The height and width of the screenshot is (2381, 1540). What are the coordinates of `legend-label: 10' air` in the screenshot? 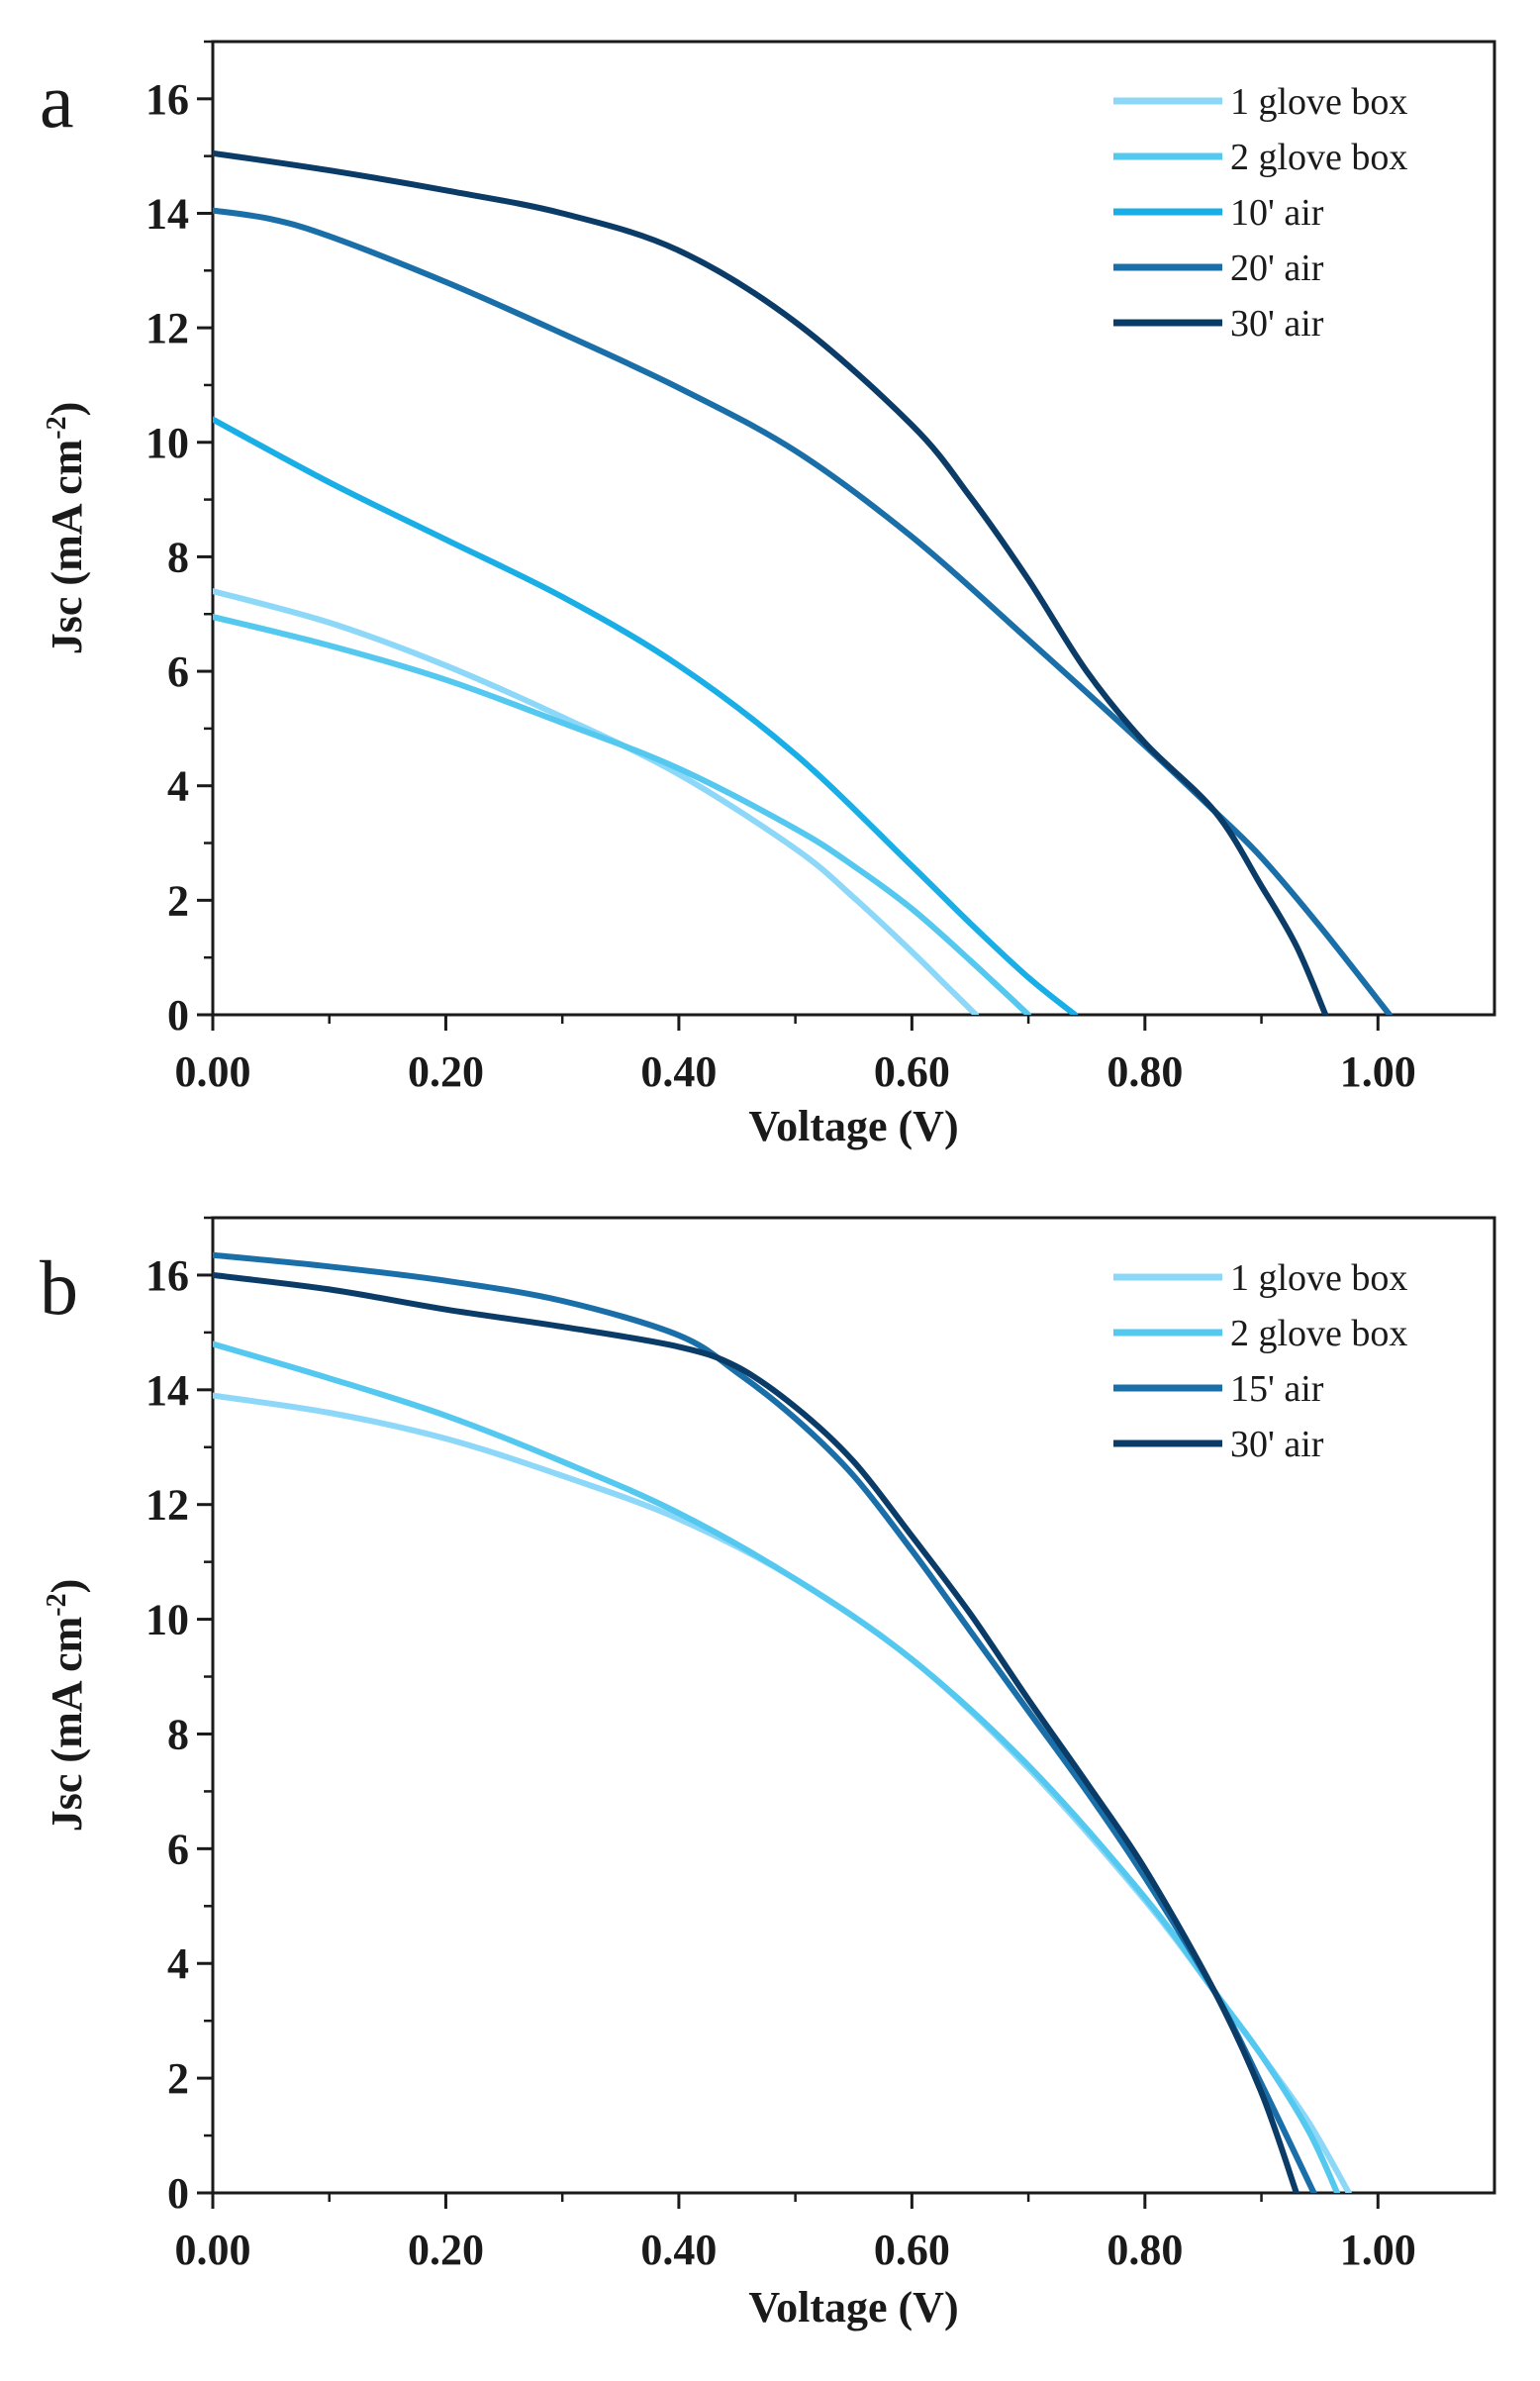 It's located at (1277, 213).